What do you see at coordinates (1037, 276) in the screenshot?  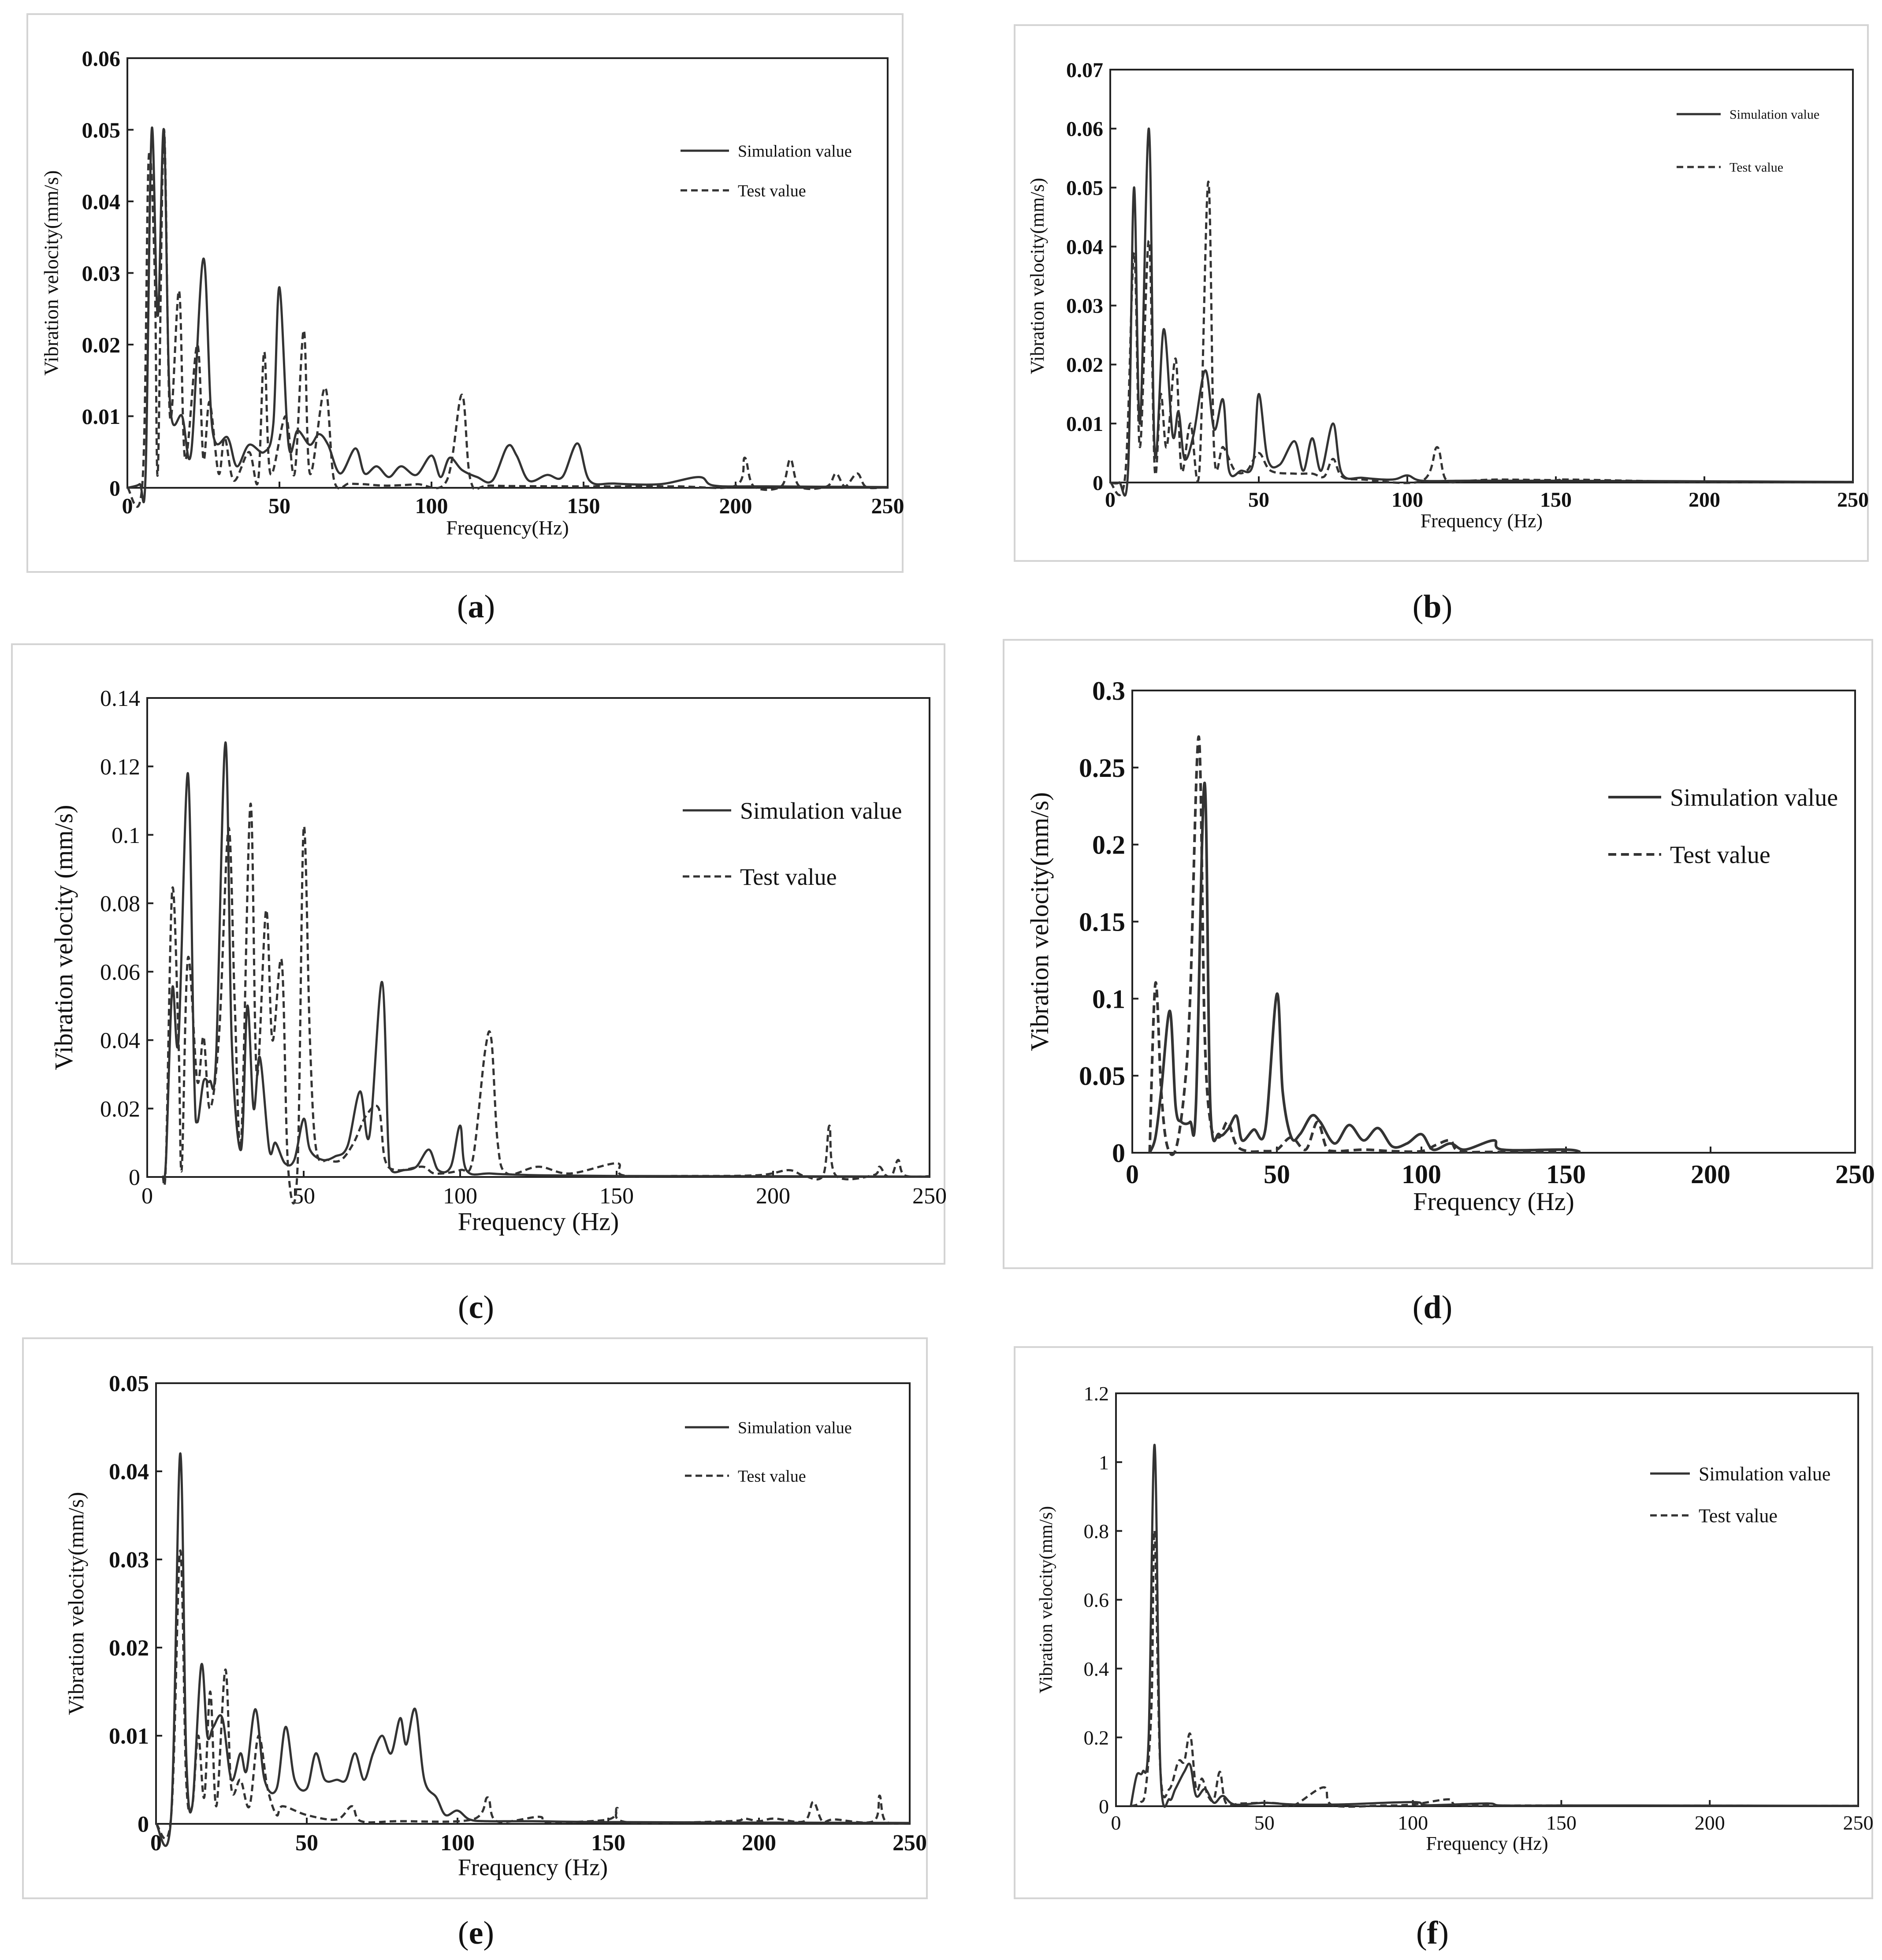 I see `y-axis-label-b: Vibration velocity(mm/s)` at bounding box center [1037, 276].